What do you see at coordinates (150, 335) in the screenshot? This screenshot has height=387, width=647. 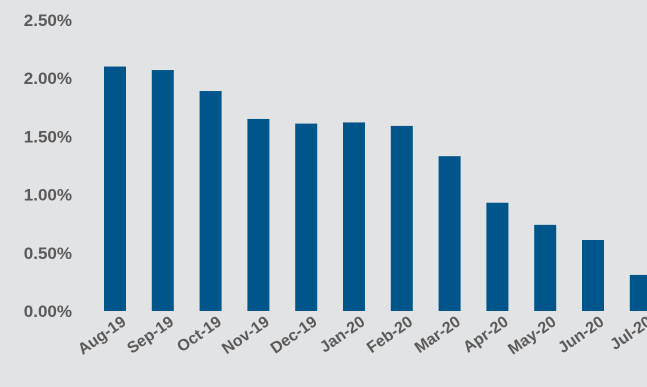 I see `x-tick-label: Sep-19` at bounding box center [150, 335].